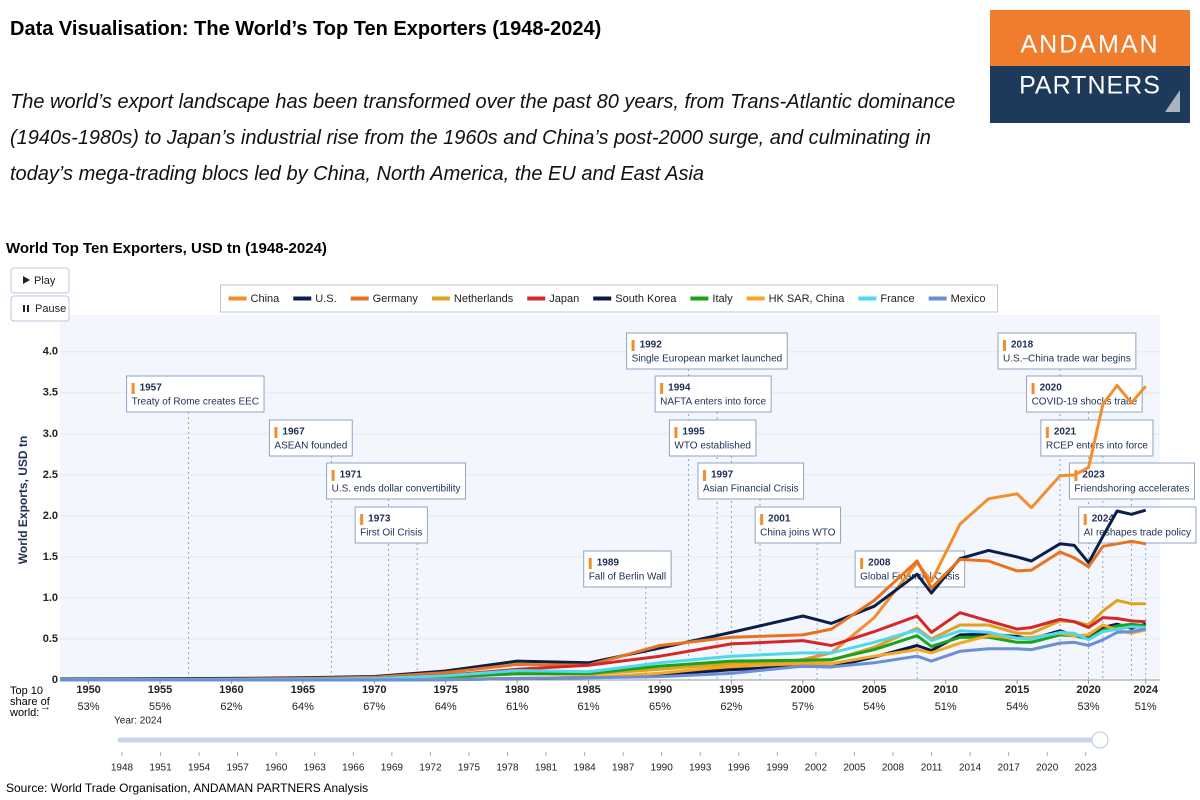 The width and height of the screenshot is (1200, 800). What do you see at coordinates (1047, 768) in the screenshot?
I see `slider-tick-label: 2020` at bounding box center [1047, 768].